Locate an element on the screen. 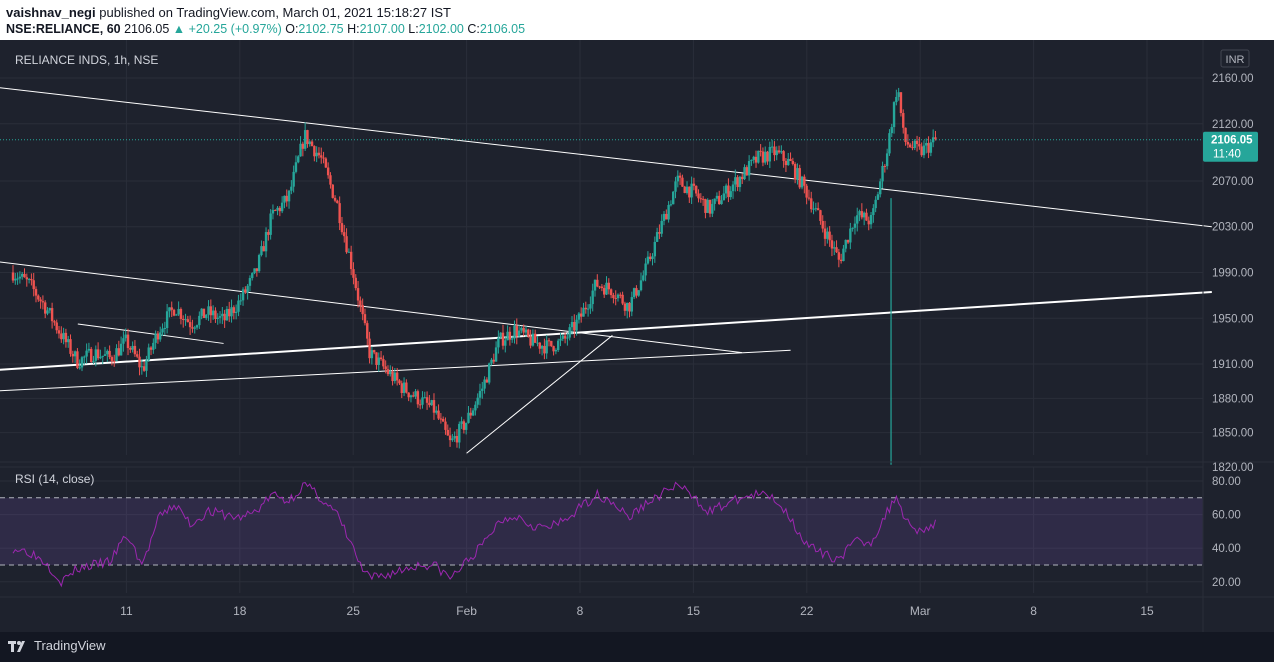 Image resolution: width=1274 pixels, height=662 pixels. rsi-axis-label: 40.00 is located at coordinates (1226, 549).